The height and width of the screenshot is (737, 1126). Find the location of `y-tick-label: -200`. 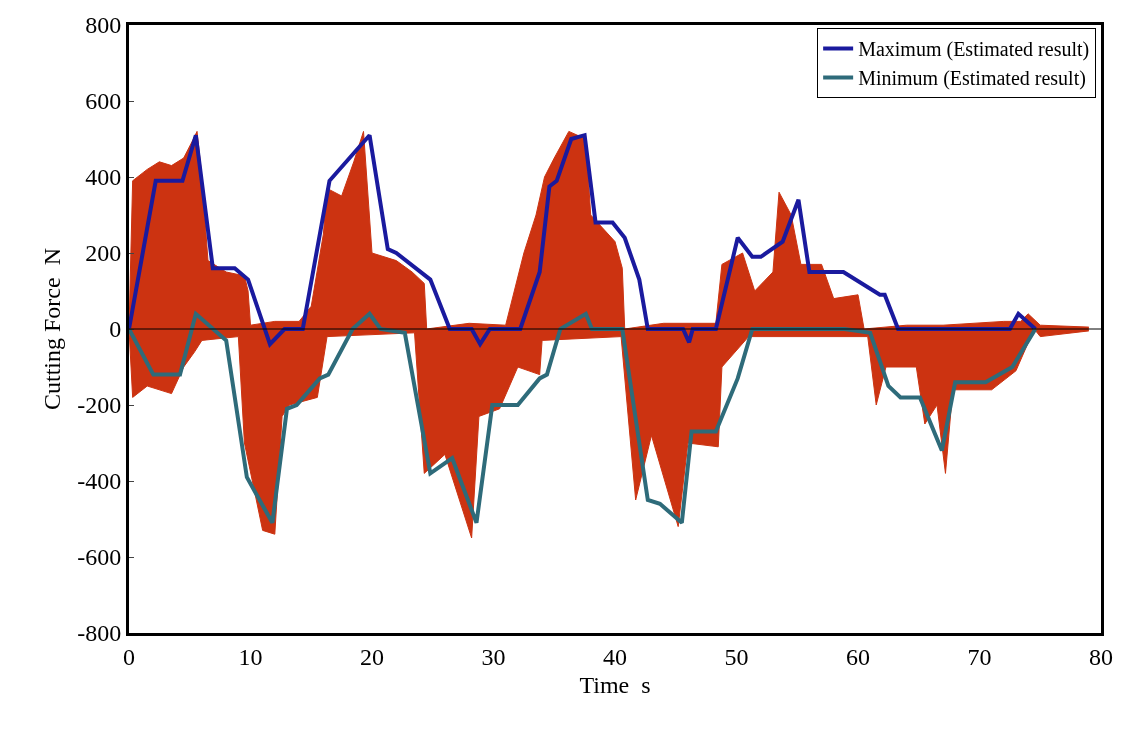

y-tick-label: -200 is located at coordinates (99, 405).